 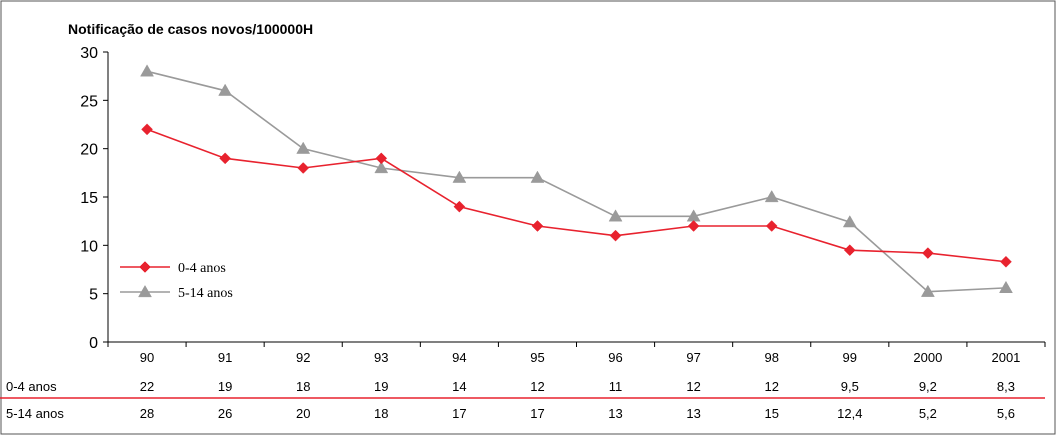 I want to click on x-tick-label: 98, so click(x=771, y=357).